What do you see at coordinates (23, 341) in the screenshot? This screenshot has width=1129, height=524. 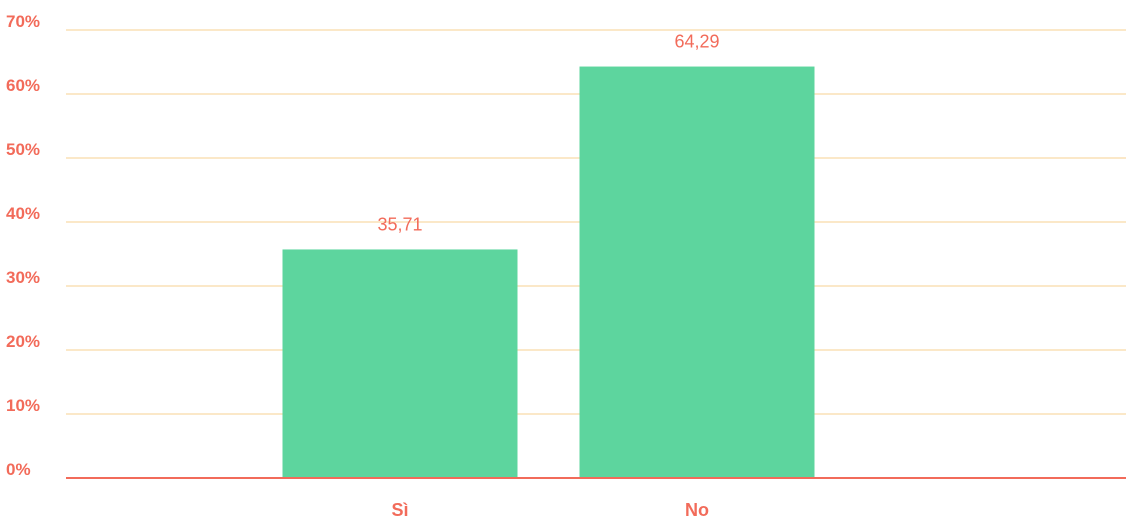 I see `y-tick-label: 20%` at bounding box center [23, 341].